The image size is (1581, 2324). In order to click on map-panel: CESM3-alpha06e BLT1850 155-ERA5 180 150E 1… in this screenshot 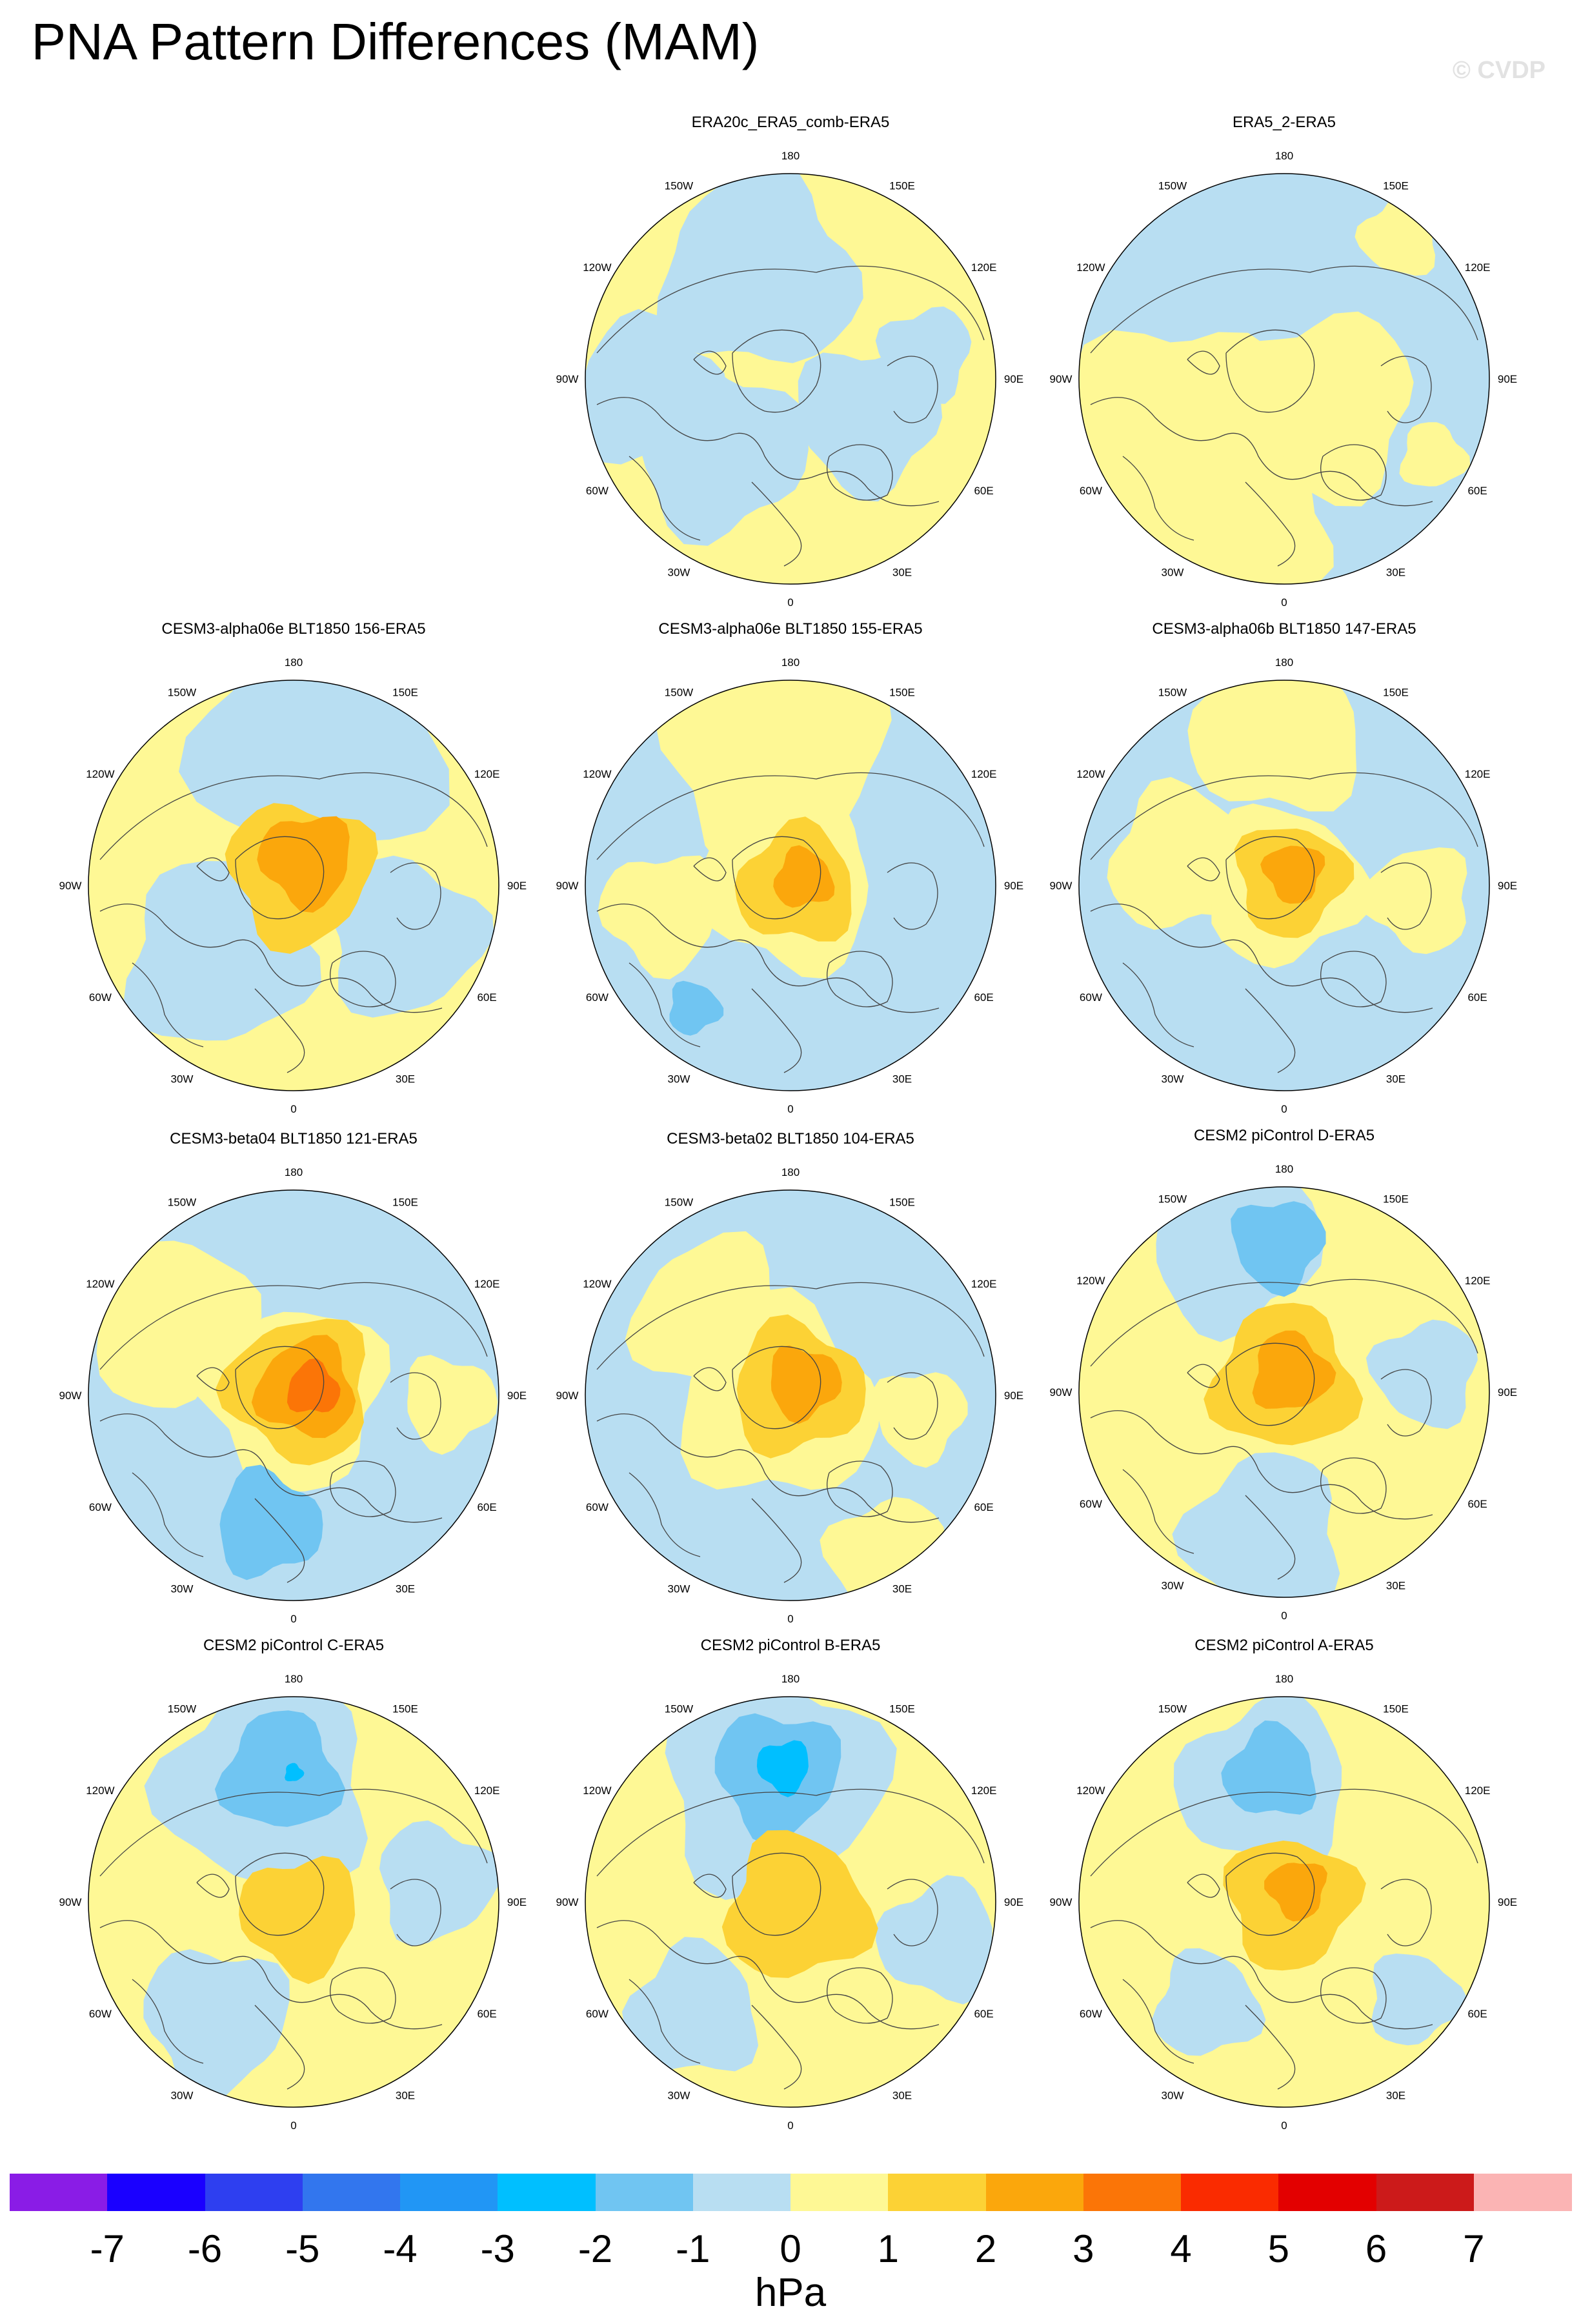, I will do `click(790, 871)`.